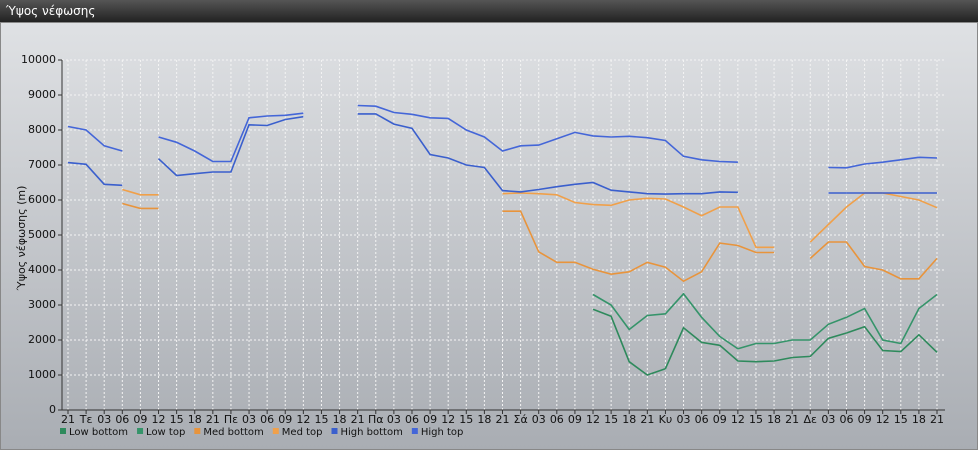 This screenshot has width=978, height=450. I want to click on y-axis-title: Ύψος νέφωσης (m), so click(21, 239).